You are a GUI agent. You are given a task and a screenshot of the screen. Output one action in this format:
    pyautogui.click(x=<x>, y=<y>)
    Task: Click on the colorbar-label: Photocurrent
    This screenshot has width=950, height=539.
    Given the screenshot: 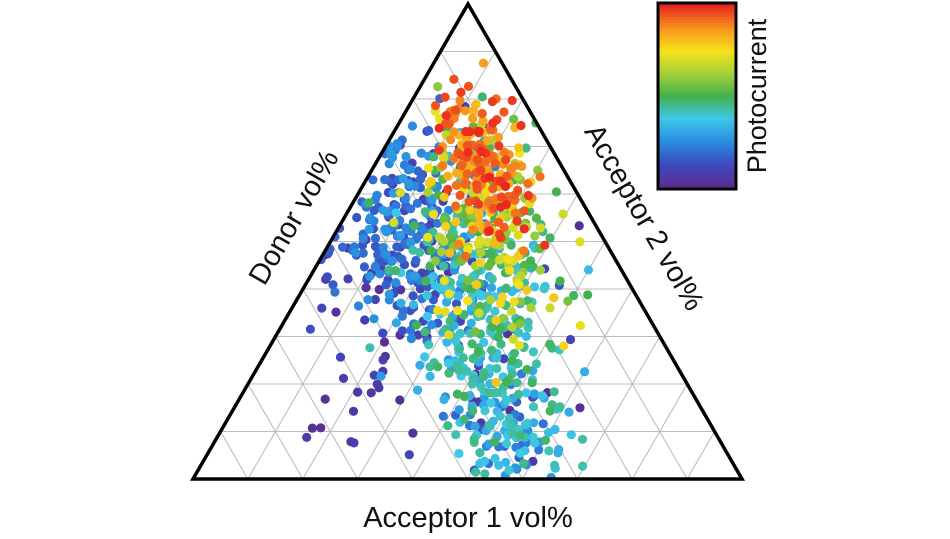 What is the action you would take?
    pyautogui.click(x=757, y=95)
    